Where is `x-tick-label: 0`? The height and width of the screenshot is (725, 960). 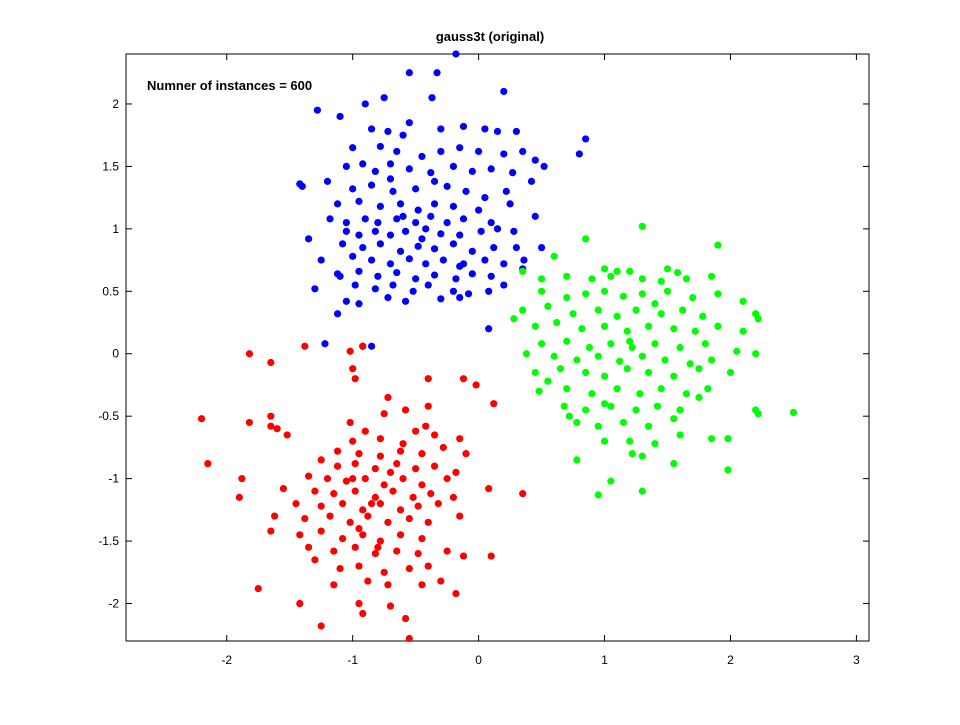
x-tick-label: 0 is located at coordinates (478, 660).